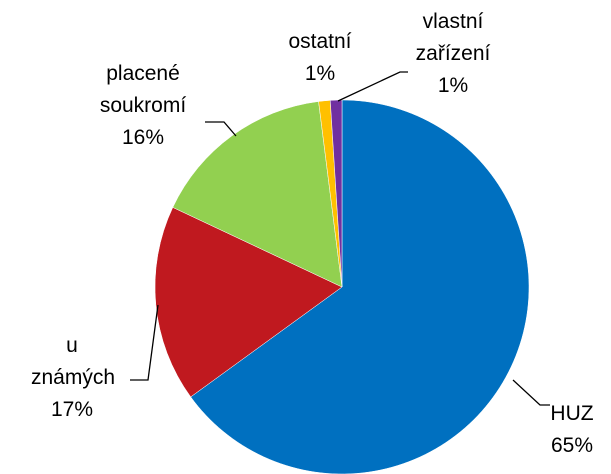 The height and width of the screenshot is (474, 611). What do you see at coordinates (453, 37) in the screenshot?
I see `category-label: vlastní zařízení` at bounding box center [453, 37].